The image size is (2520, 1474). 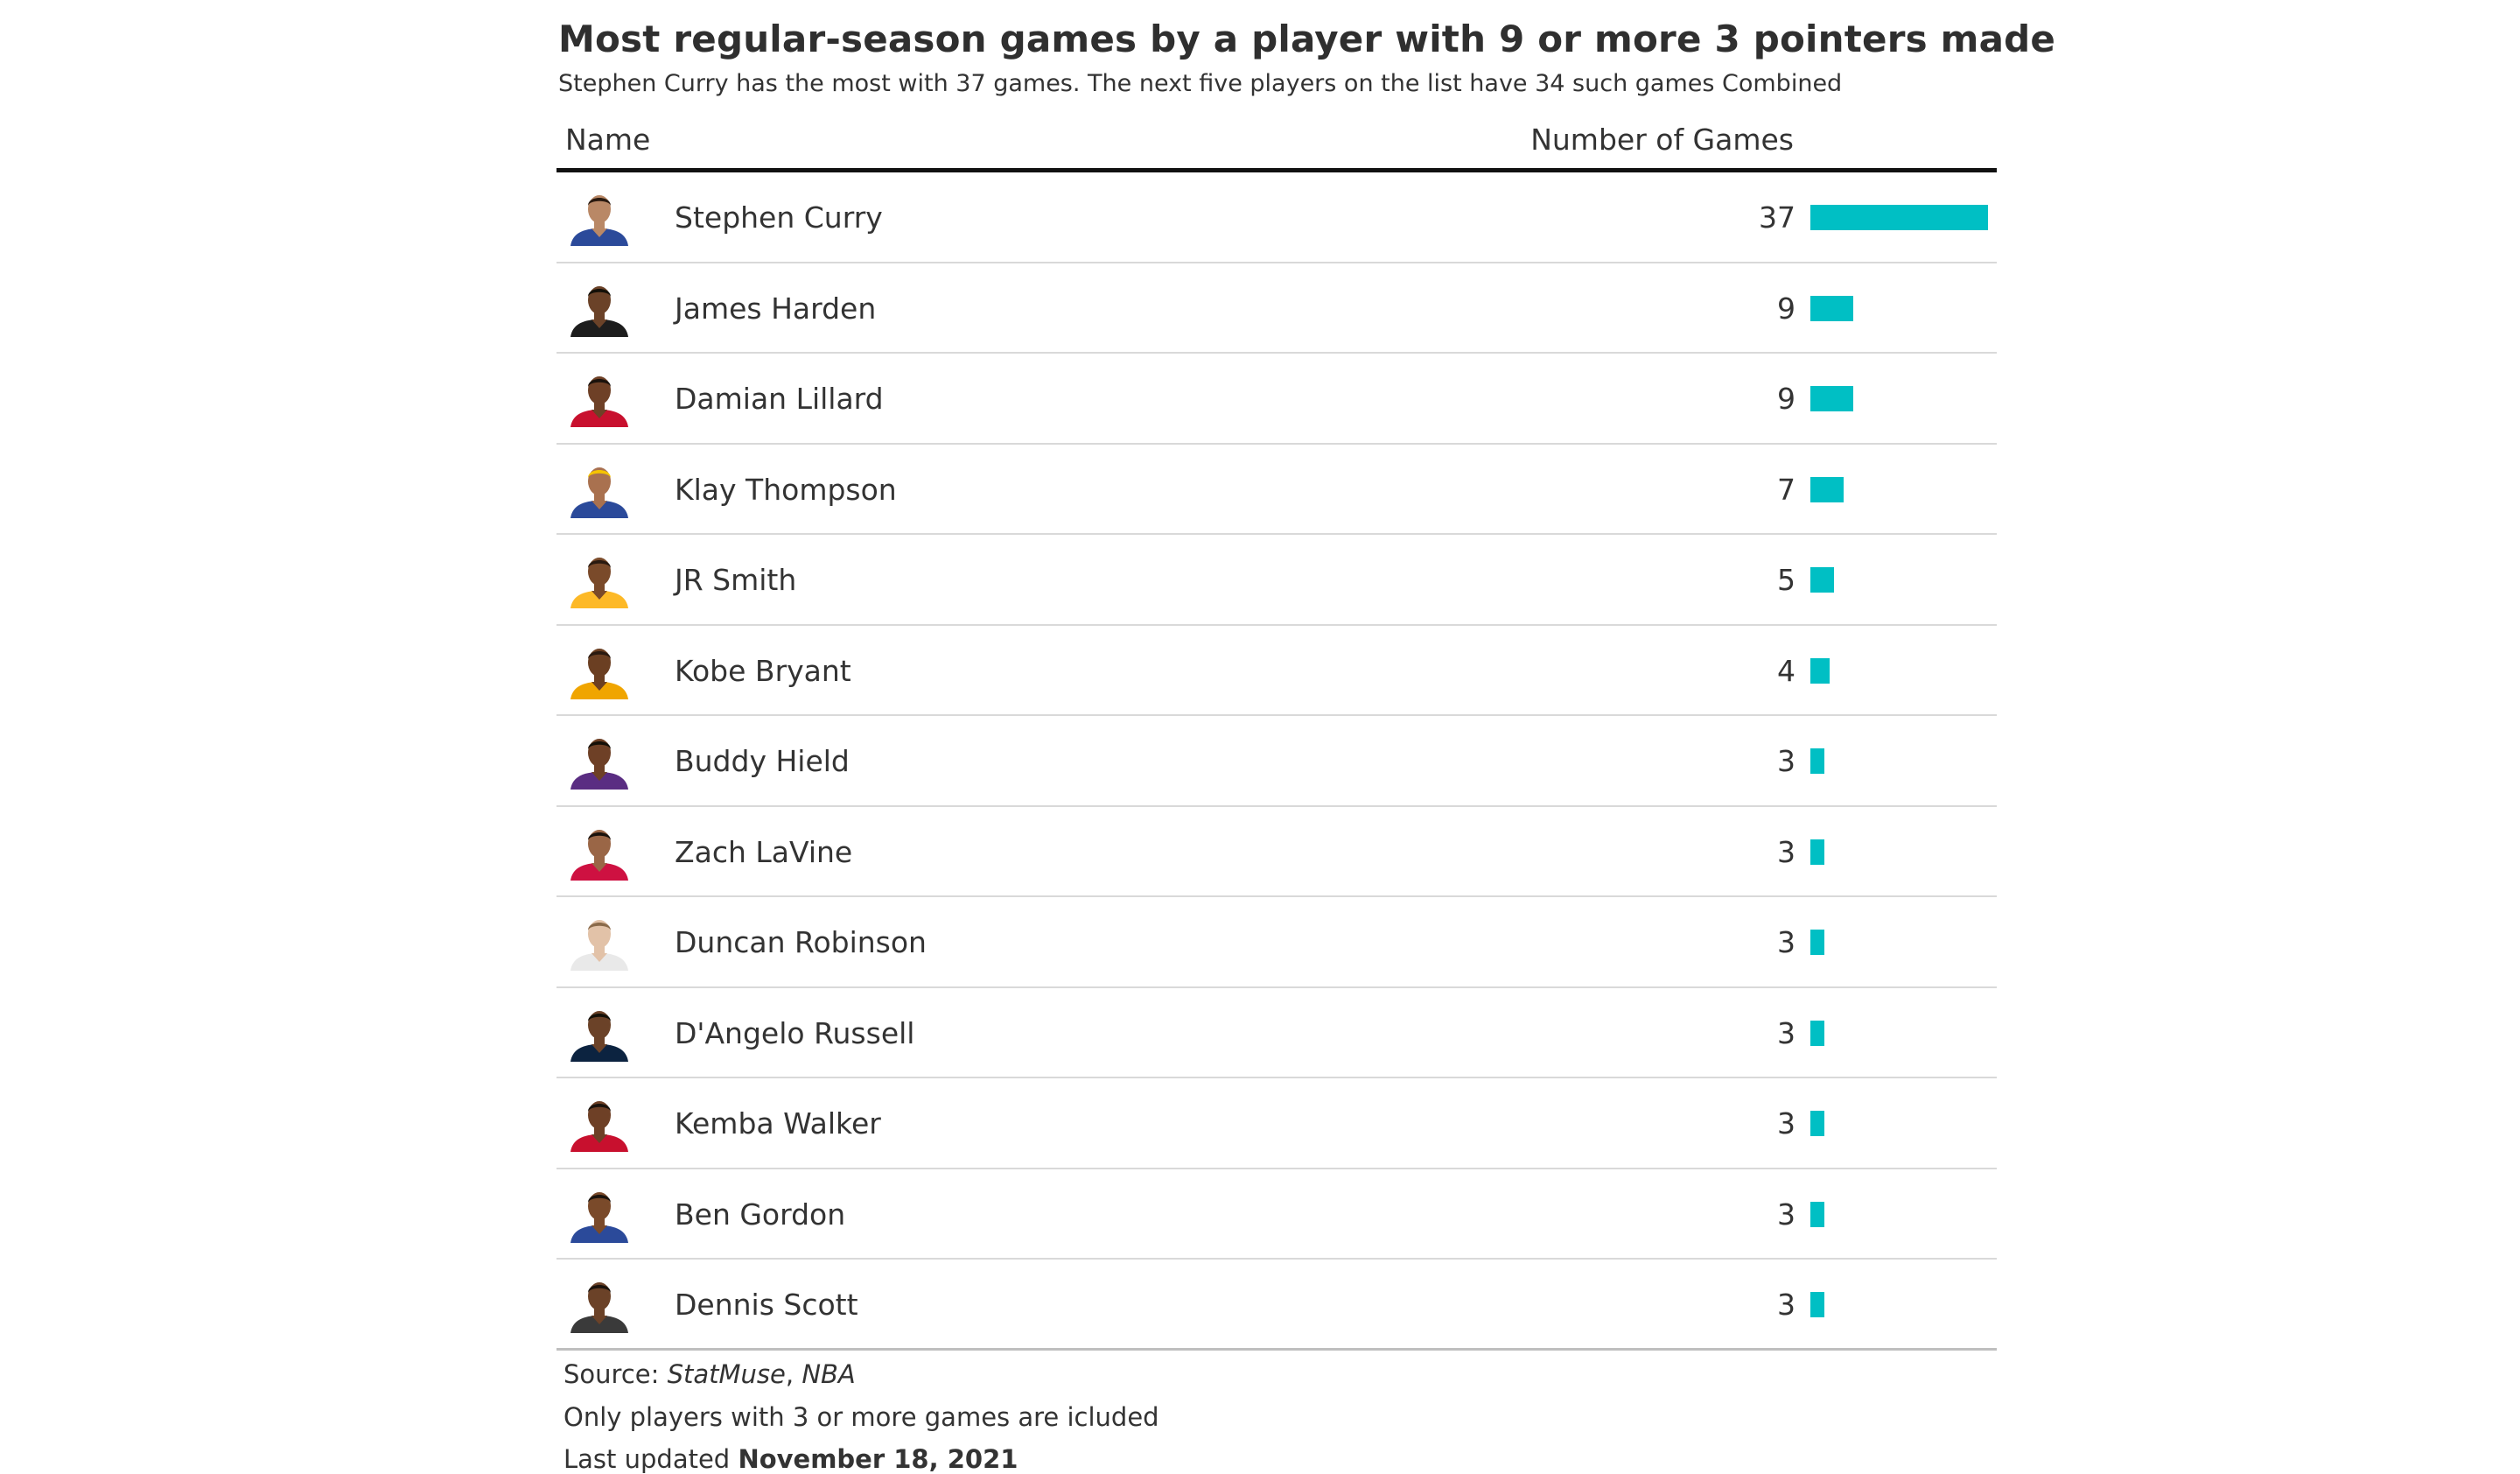 I want to click on table-row: Ben Gordon 3, so click(x=1276, y=1214).